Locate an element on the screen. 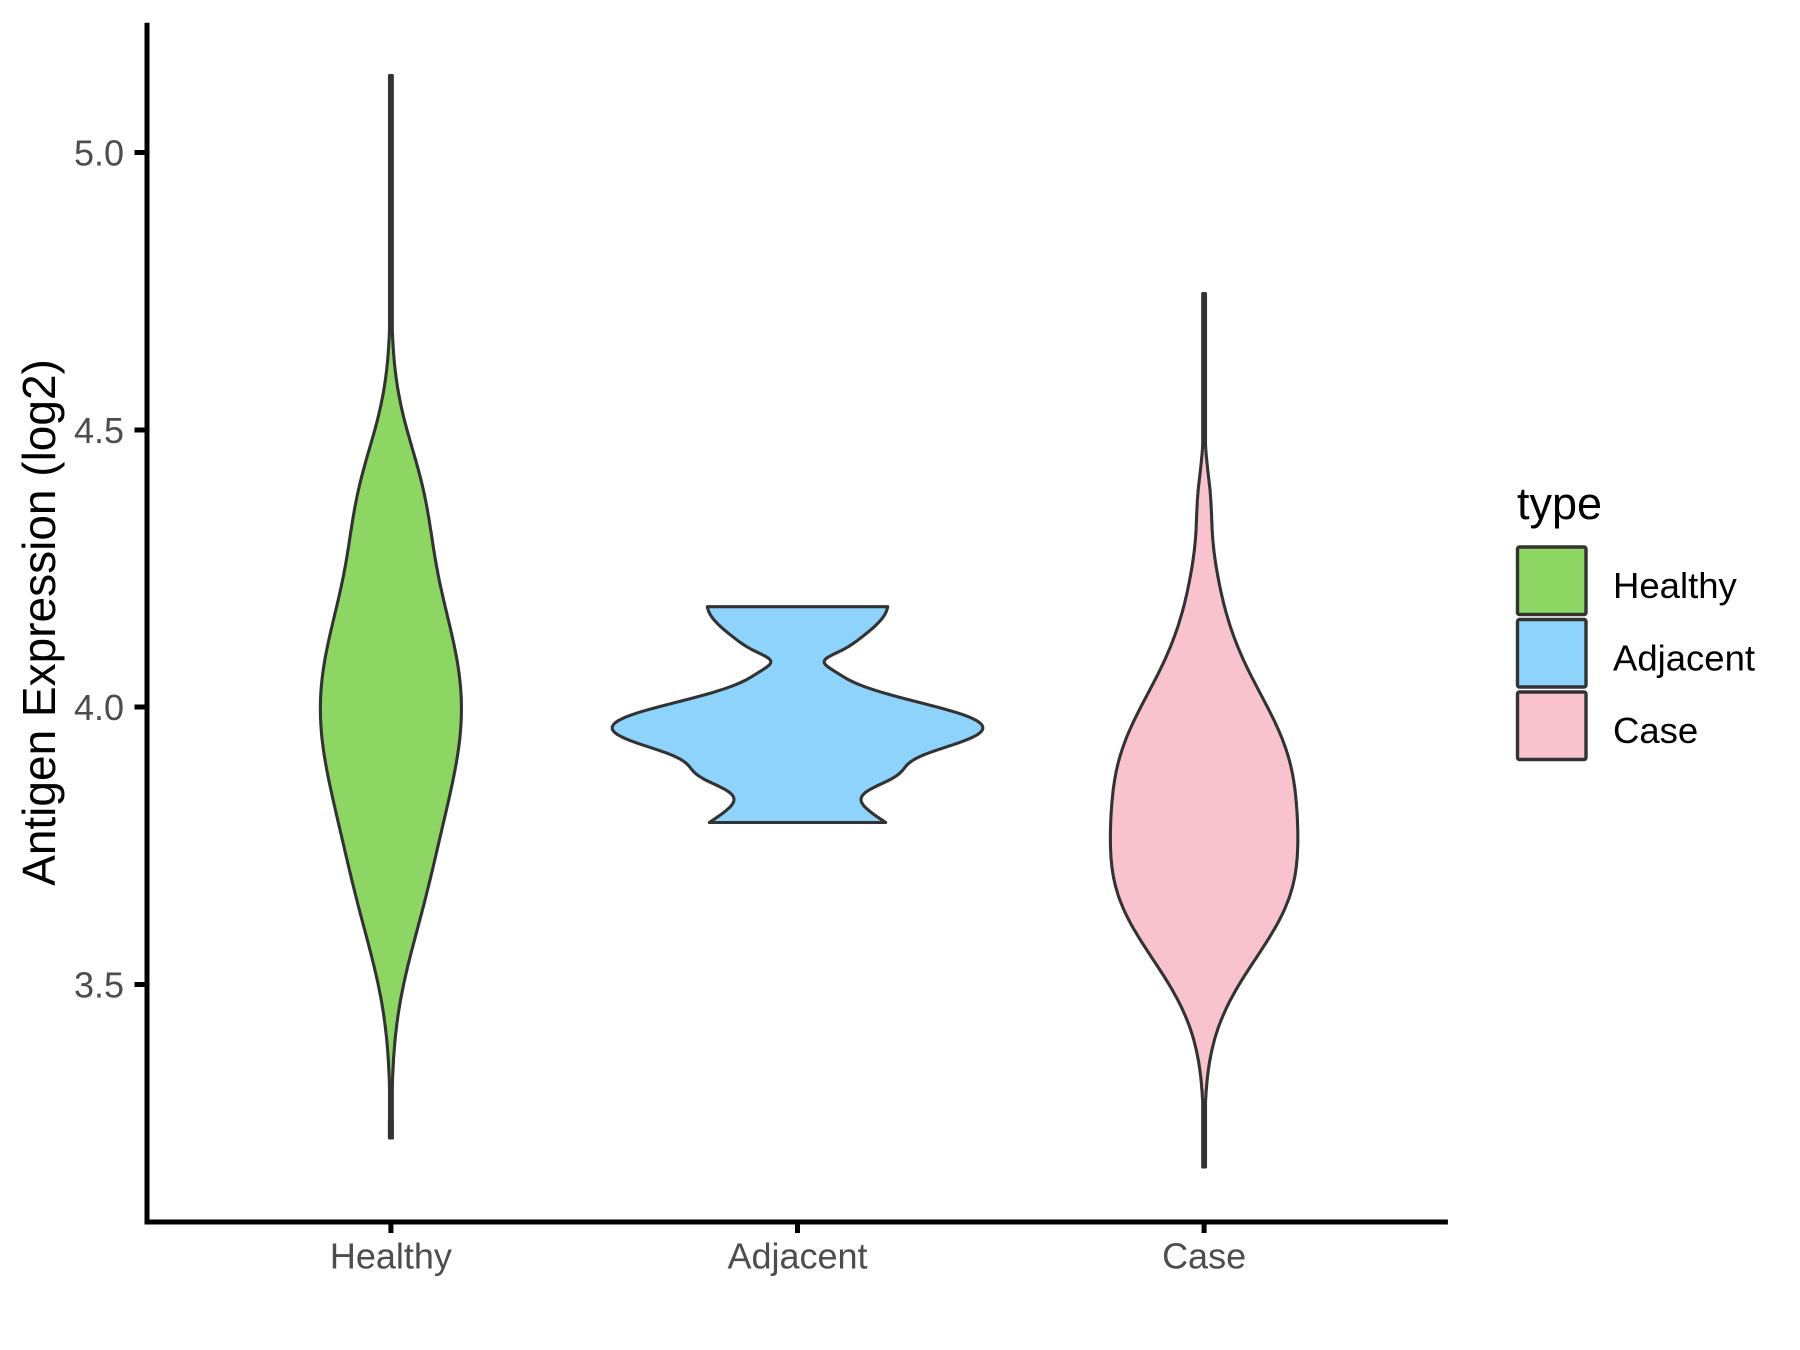  svg-text: Antigen Expression (log2) is located at coordinates (39, 622).